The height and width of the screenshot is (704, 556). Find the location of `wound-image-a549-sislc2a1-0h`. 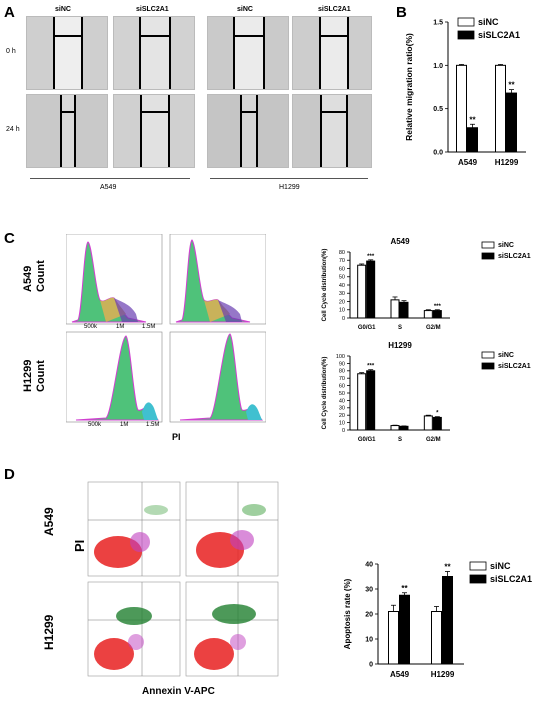

wound-image-a549-sislc2a1-0h is located at coordinates (154, 53).